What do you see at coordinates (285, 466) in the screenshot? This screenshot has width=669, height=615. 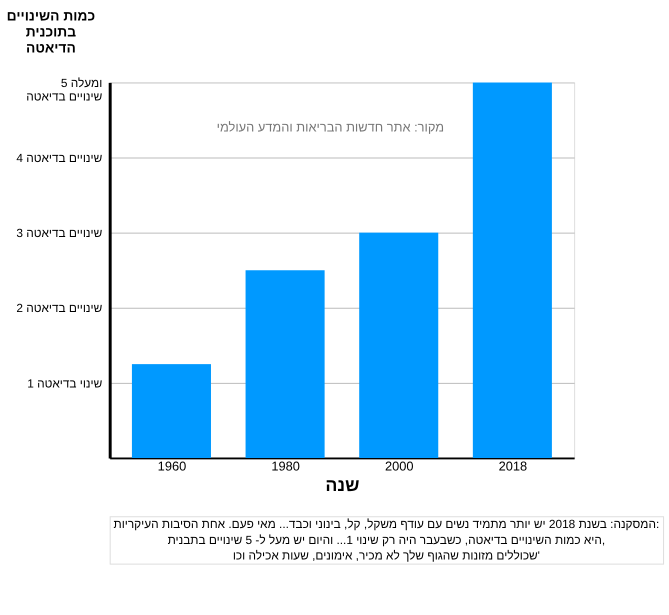 I see `x-tick-label: 1980` at bounding box center [285, 466].